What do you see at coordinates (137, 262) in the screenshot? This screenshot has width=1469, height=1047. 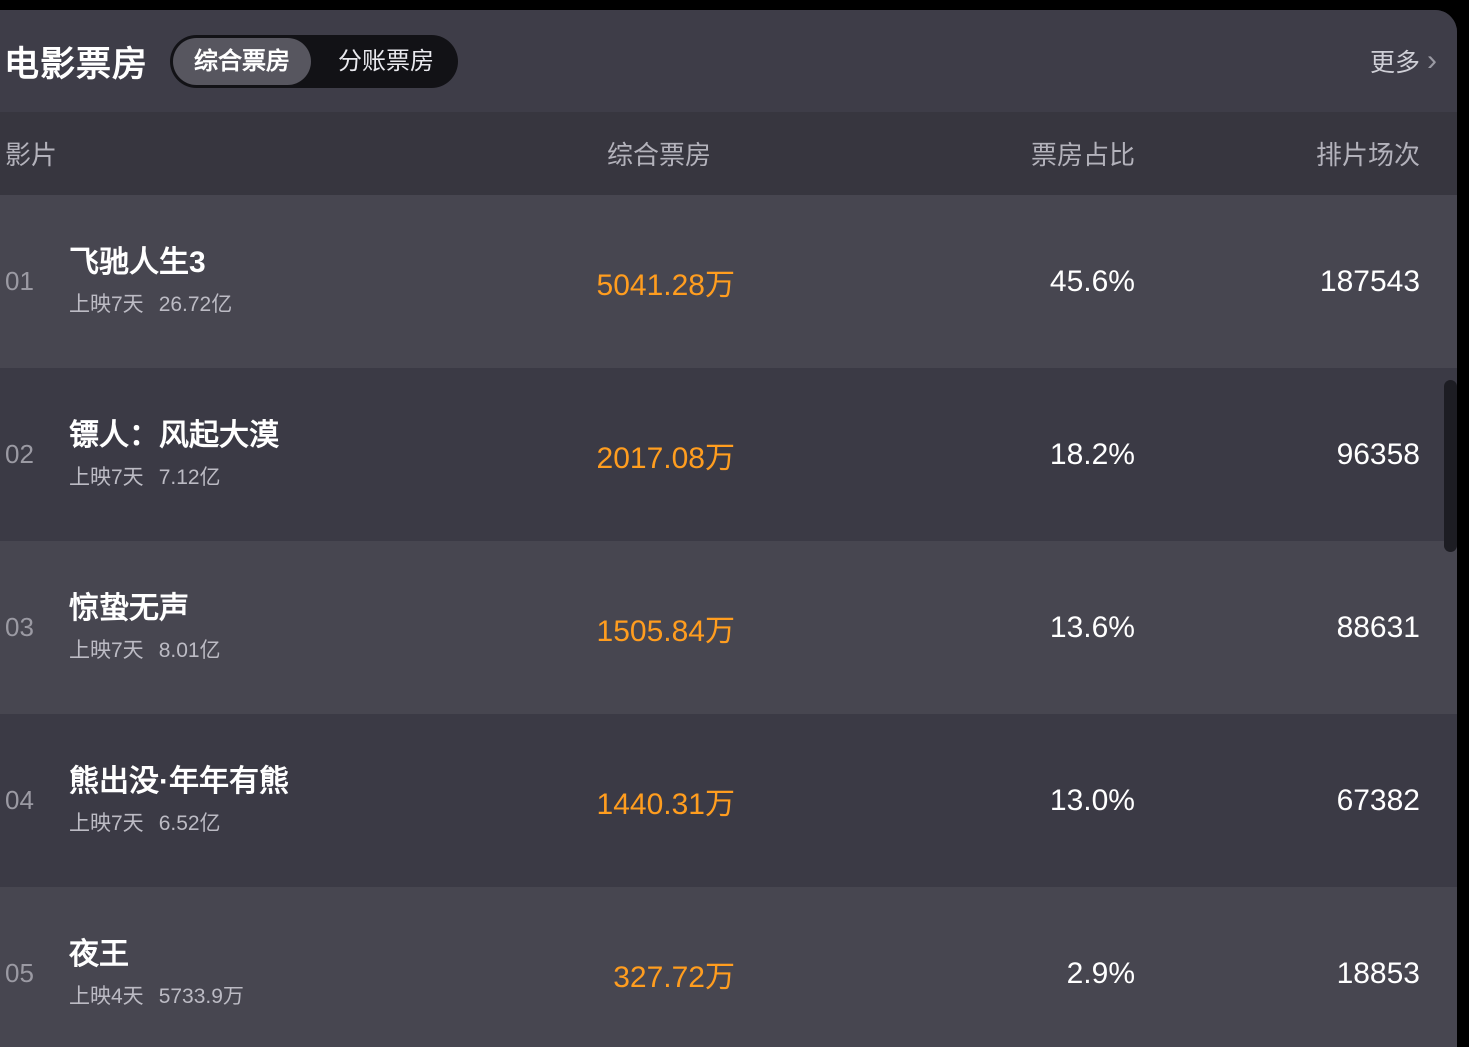 I see `movie-title: 飞驰人生3` at bounding box center [137, 262].